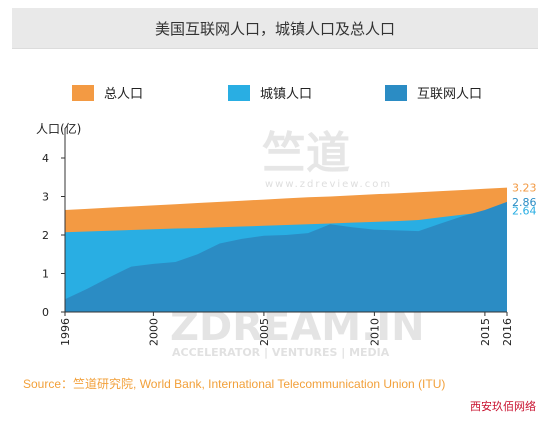 This screenshot has width=550, height=428. Describe the element at coordinates (374, 332) in the screenshot. I see `x-tick-label: 2010` at that location.